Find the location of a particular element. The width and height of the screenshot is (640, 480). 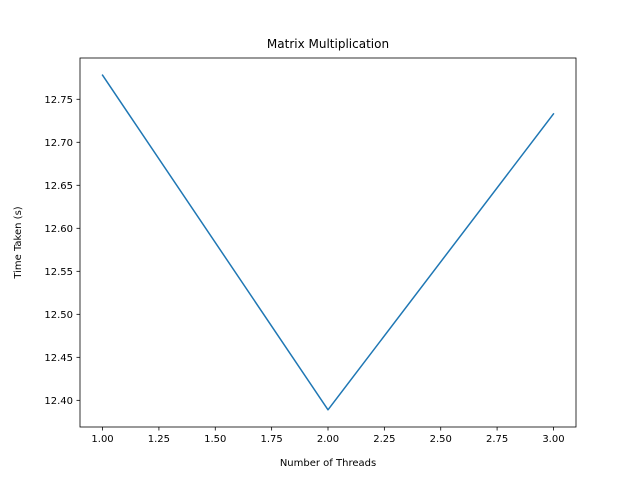

x-tick-label: 2.00 is located at coordinates (328, 439).